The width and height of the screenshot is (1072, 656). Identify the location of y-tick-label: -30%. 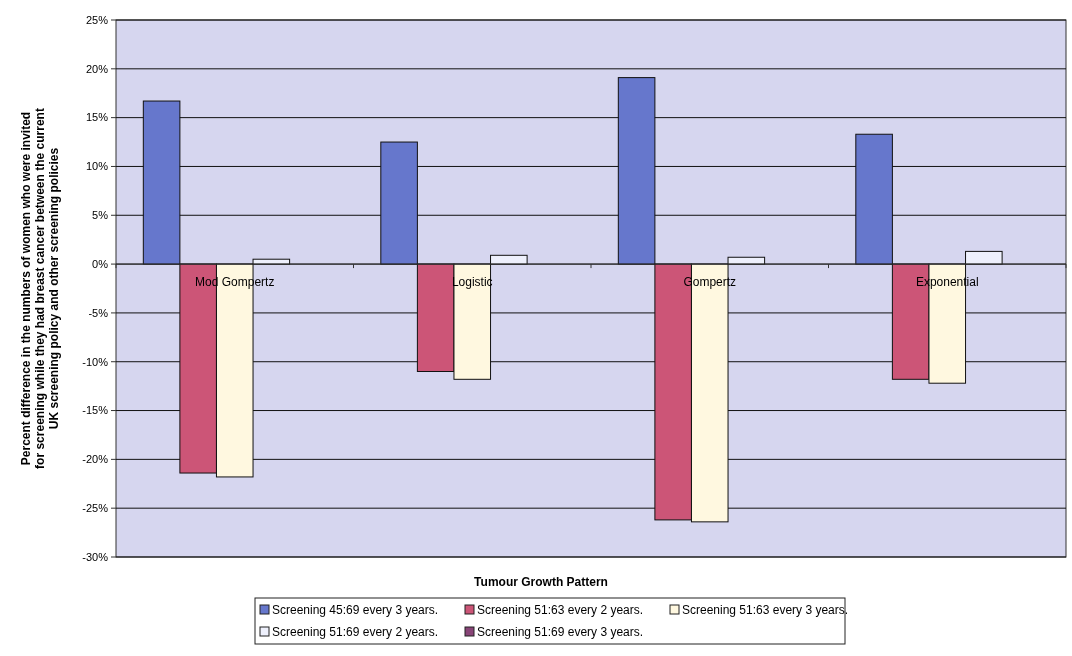
(95, 556).